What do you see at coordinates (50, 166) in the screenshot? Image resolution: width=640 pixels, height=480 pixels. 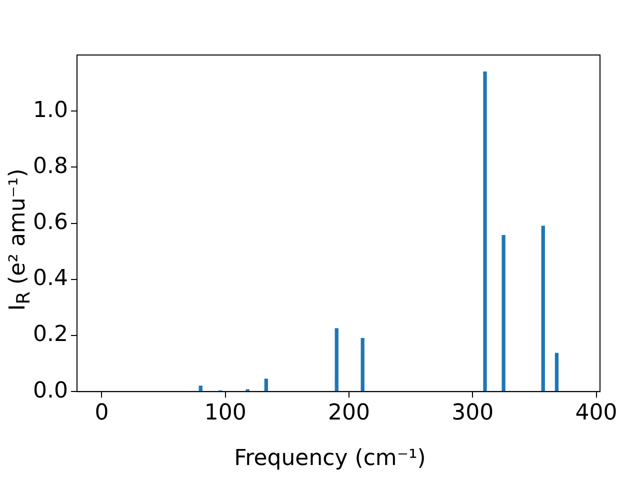 I see `y-tick-label: 0.8` at bounding box center [50, 166].